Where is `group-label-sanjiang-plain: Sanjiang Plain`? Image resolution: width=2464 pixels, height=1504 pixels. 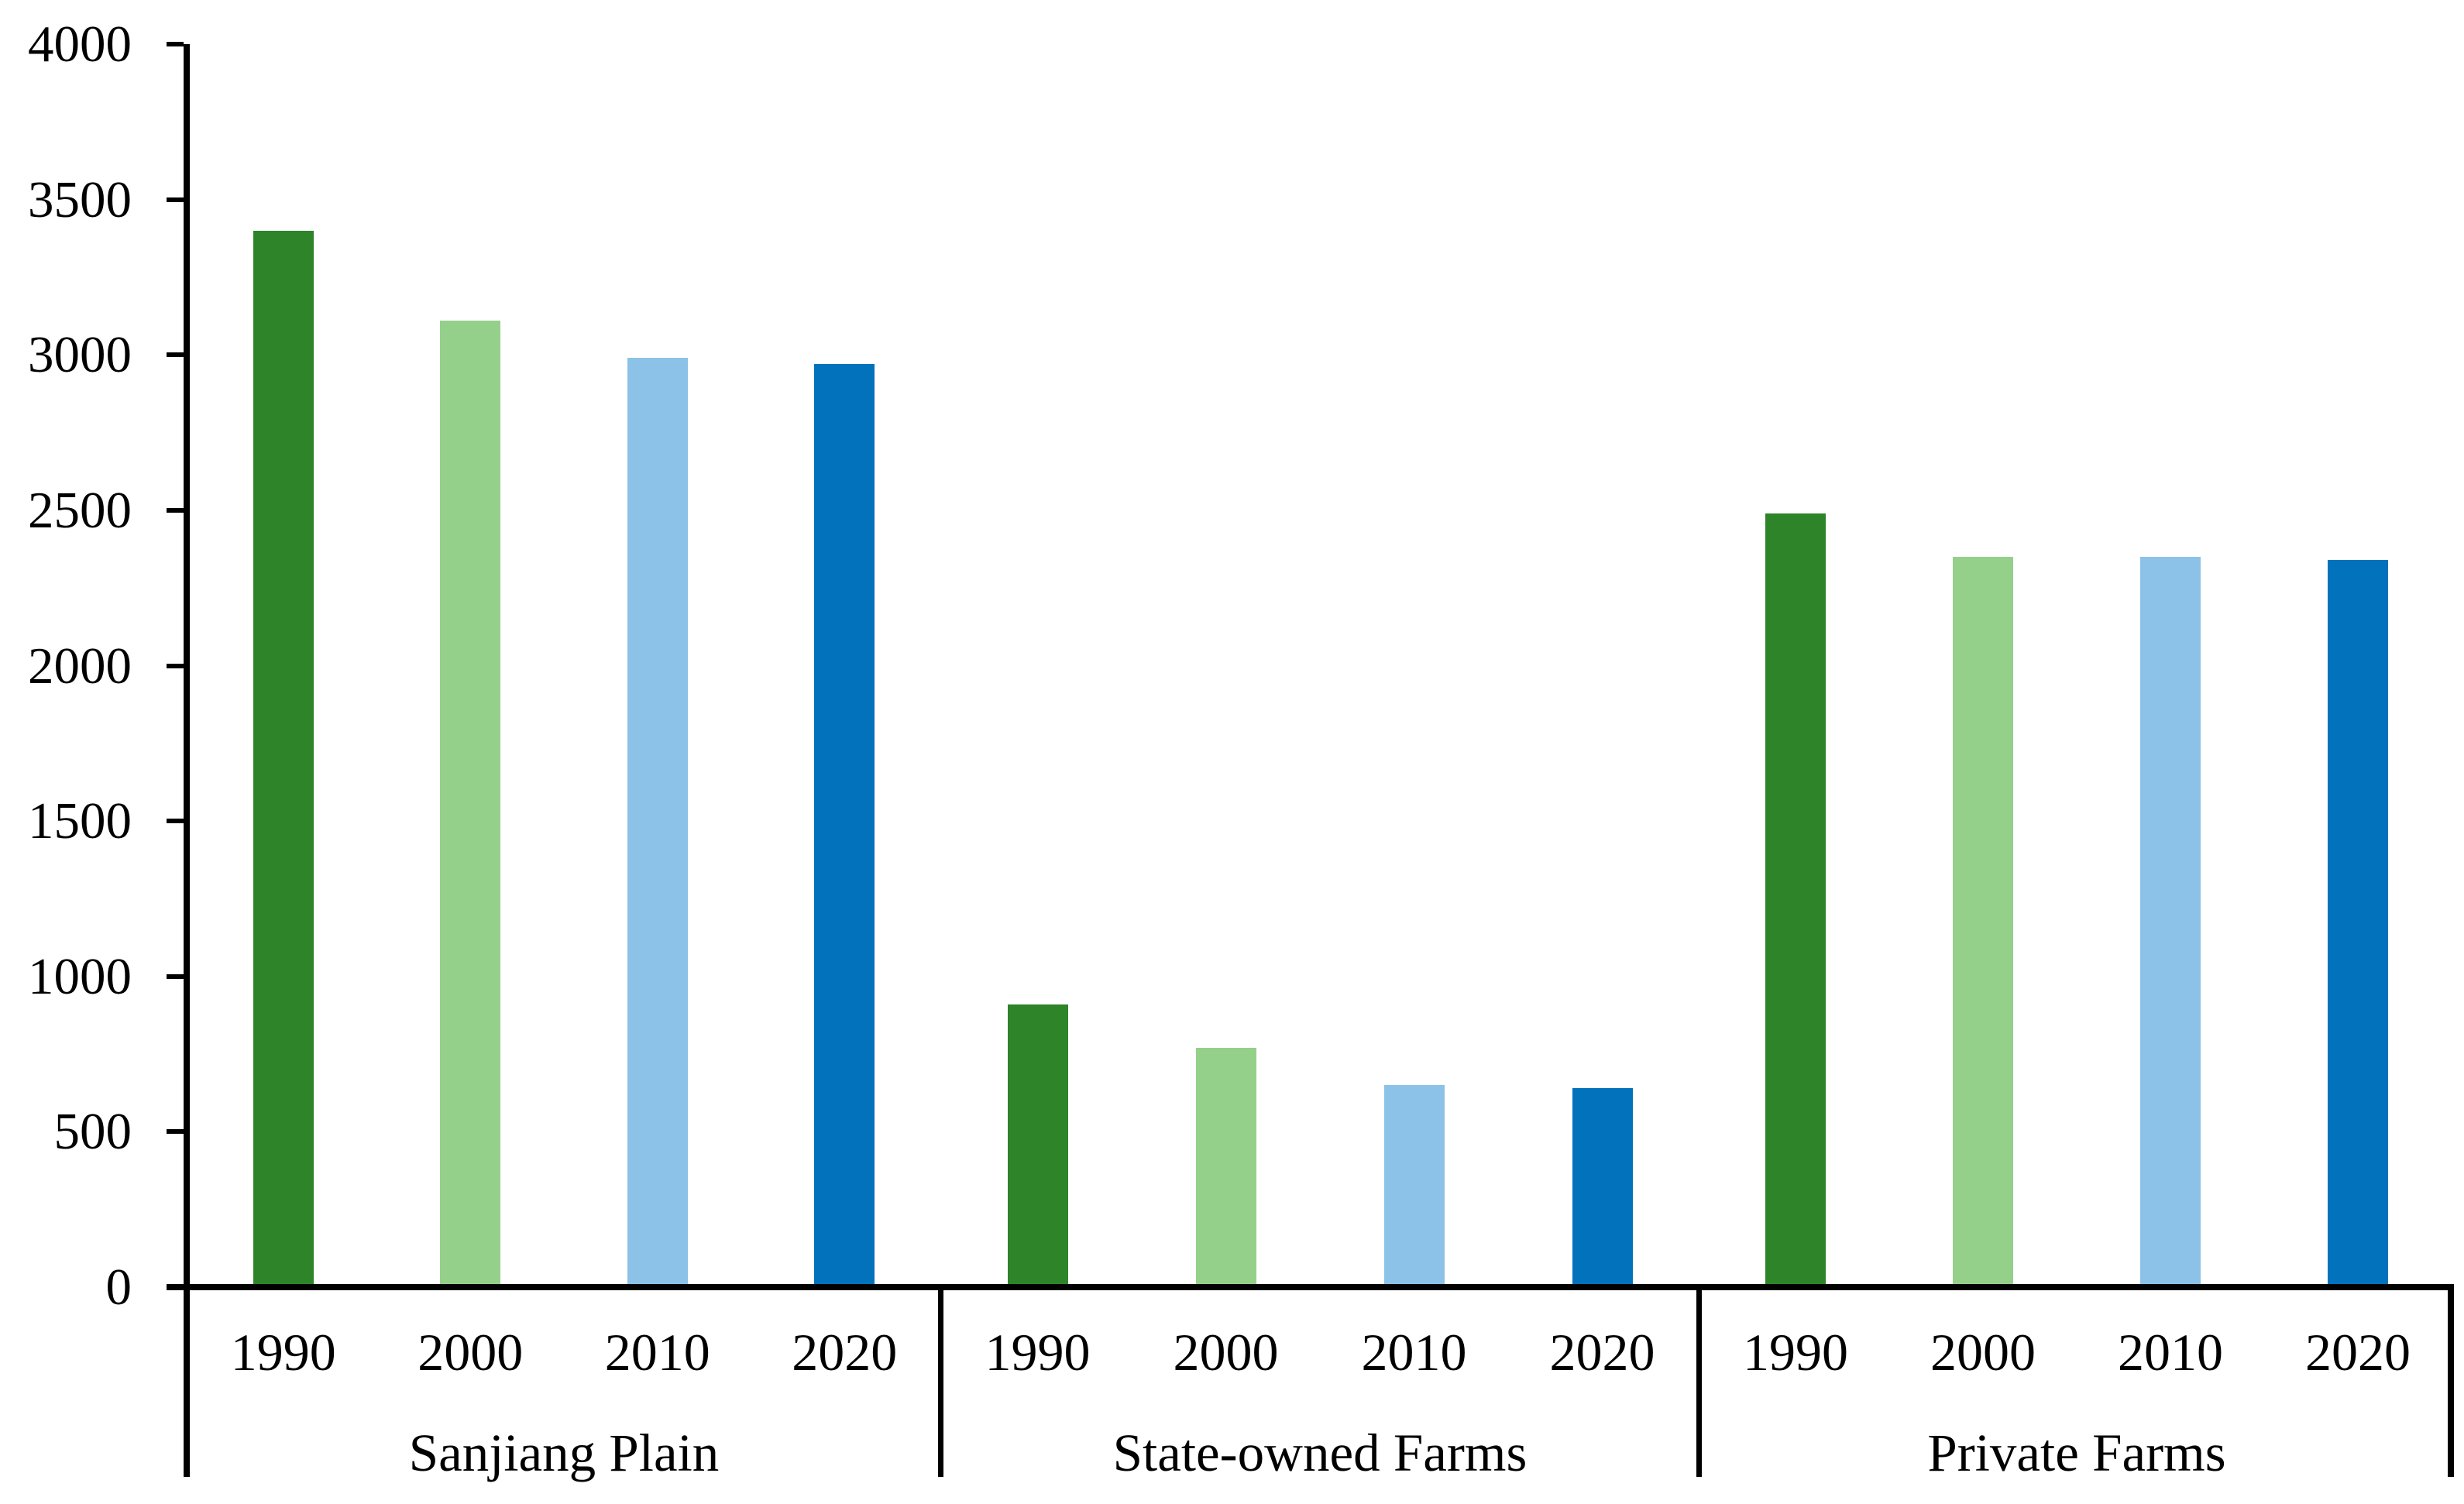
group-label-sanjiang-plain: Sanjiang Plain is located at coordinates (564, 1452).